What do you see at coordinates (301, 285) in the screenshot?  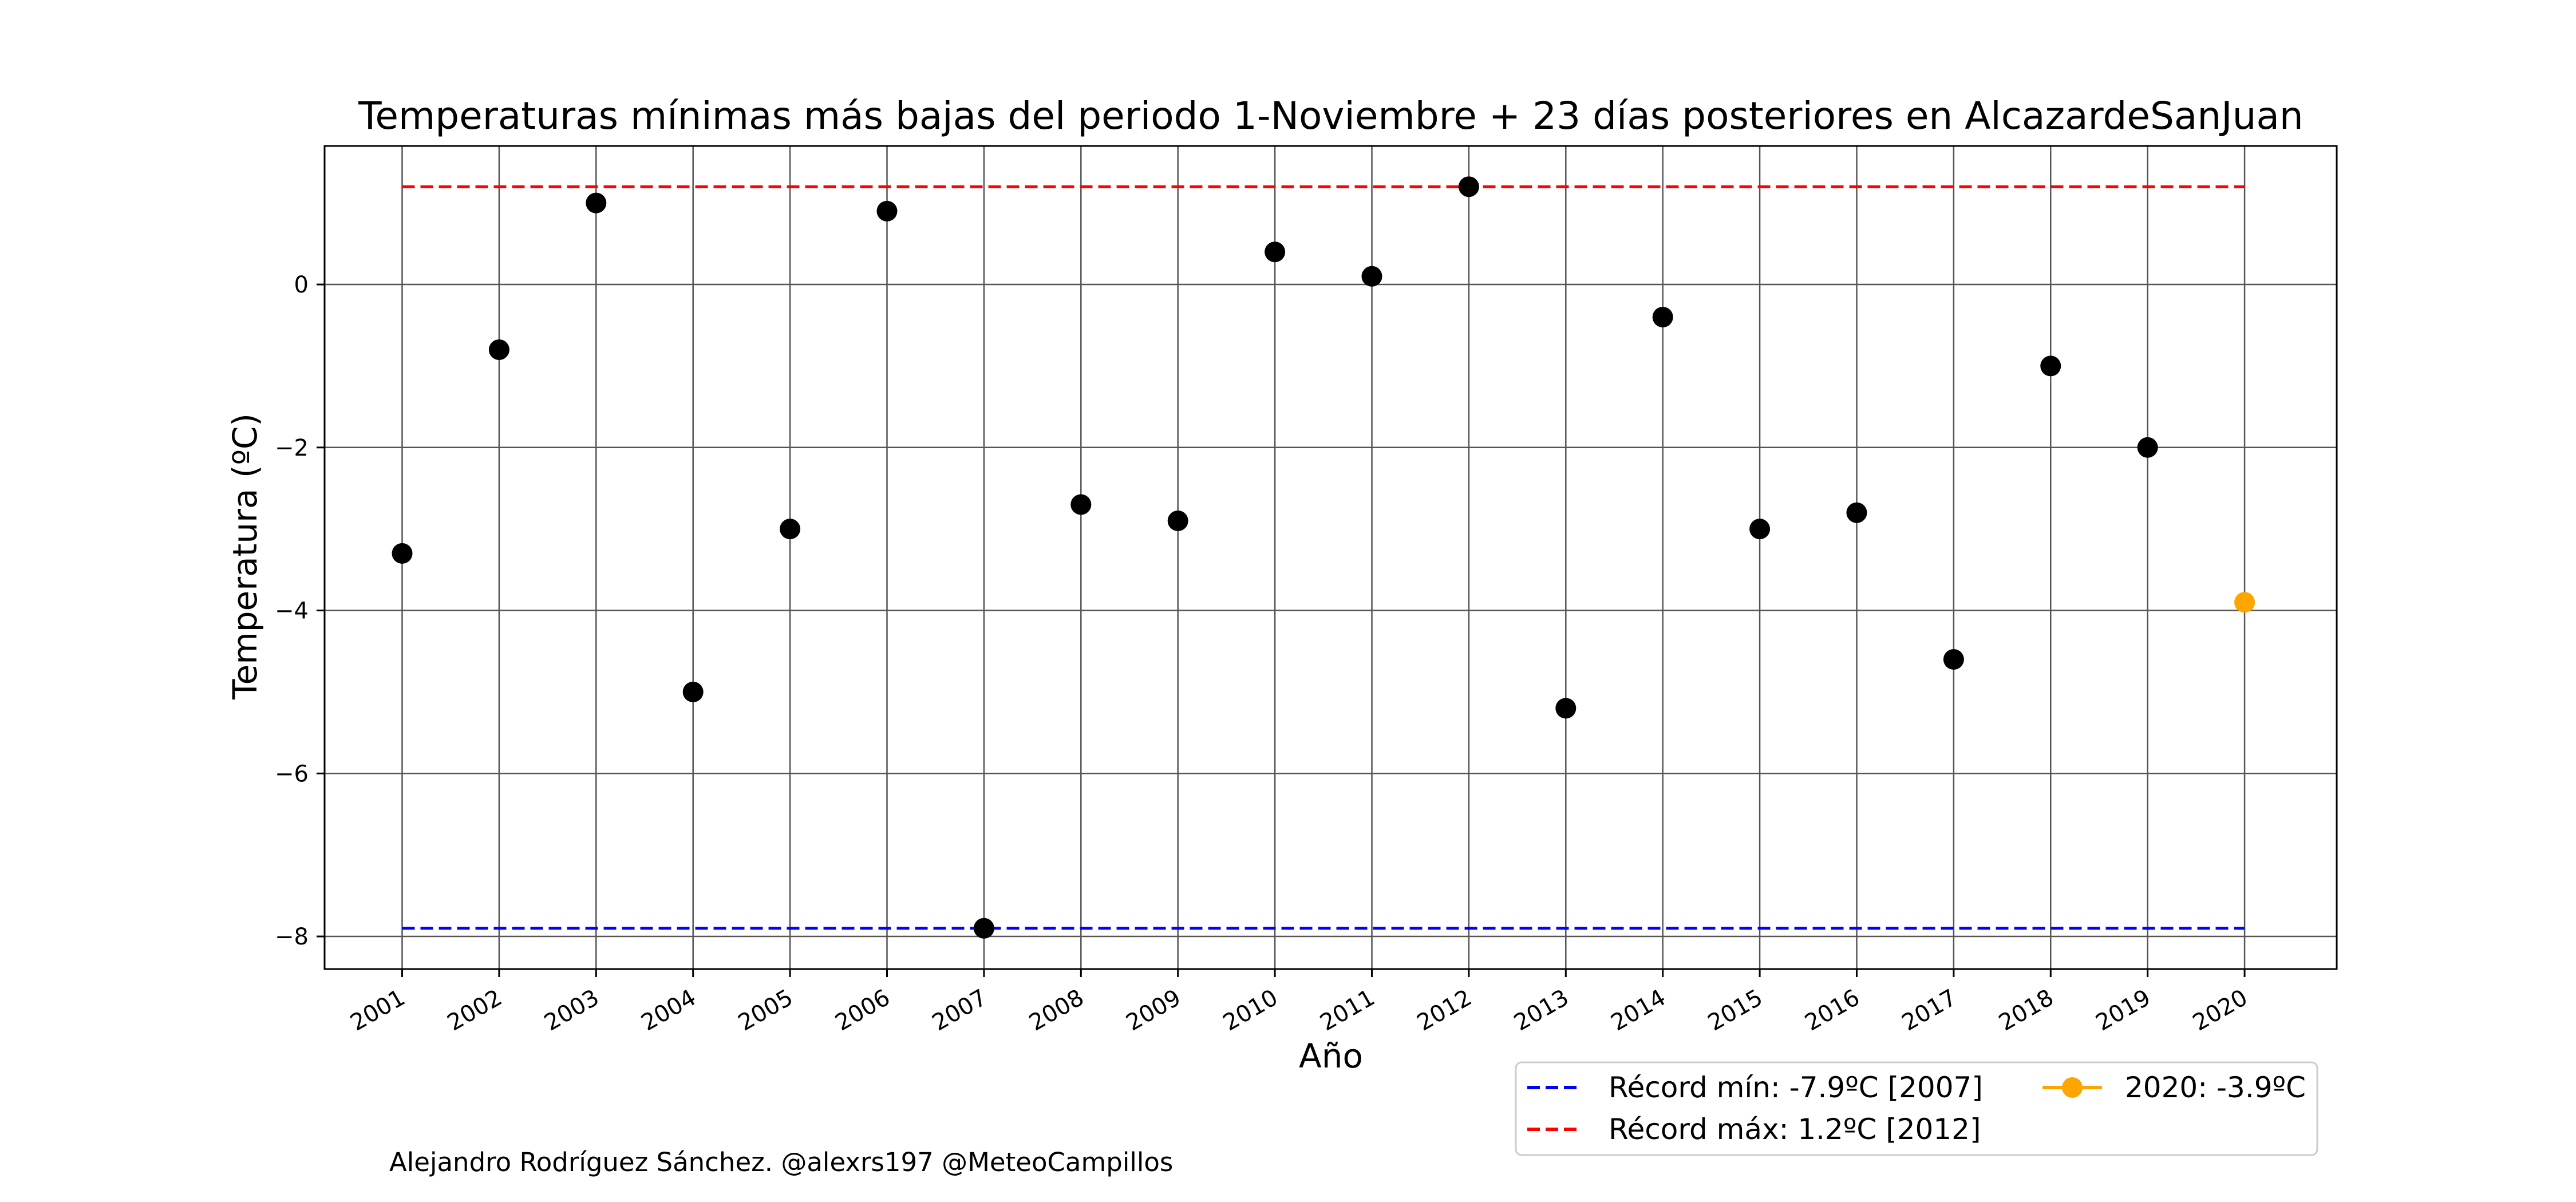 I see `y-tick-label: 0` at bounding box center [301, 285].